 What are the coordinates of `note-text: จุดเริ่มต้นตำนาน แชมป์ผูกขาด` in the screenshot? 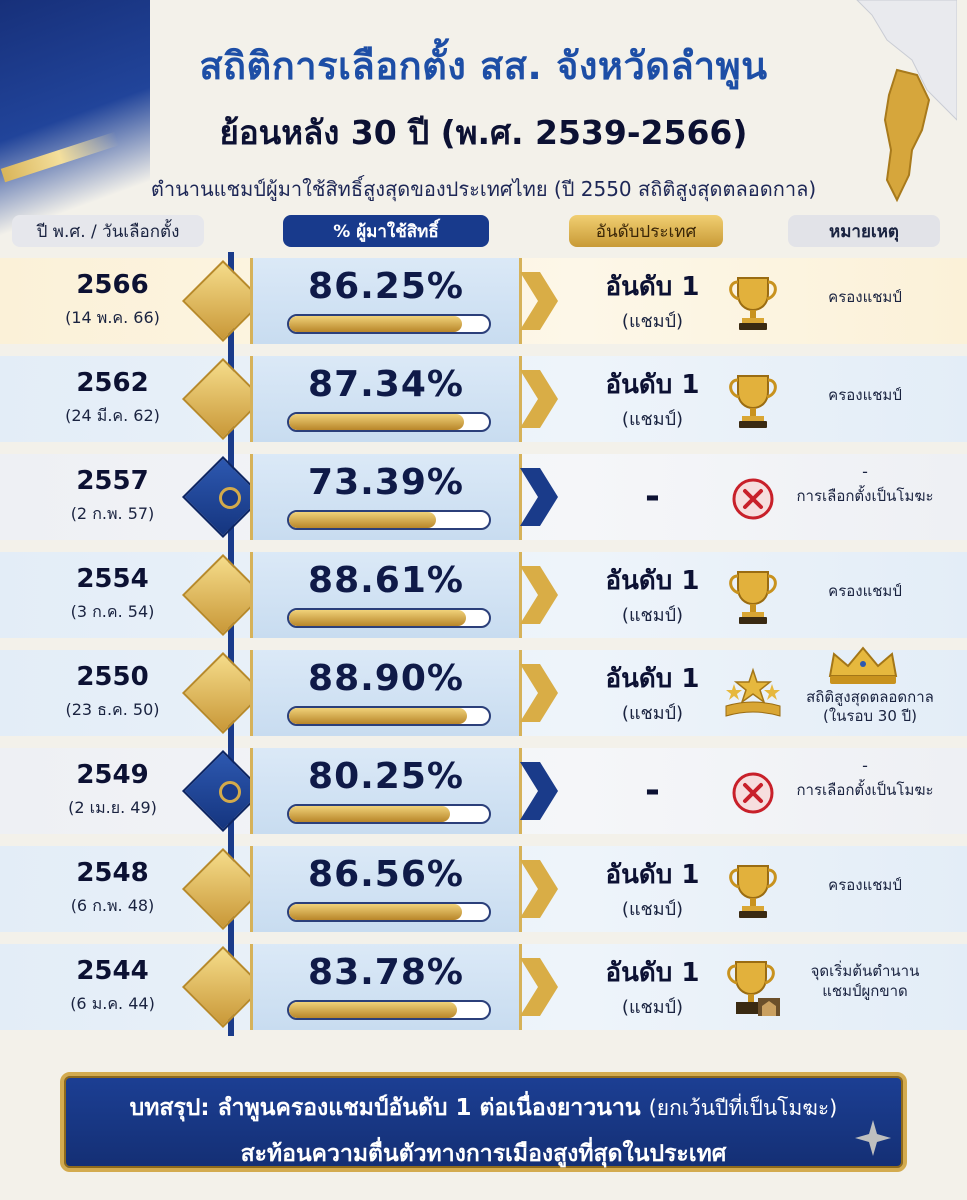 It's located at (865, 981).